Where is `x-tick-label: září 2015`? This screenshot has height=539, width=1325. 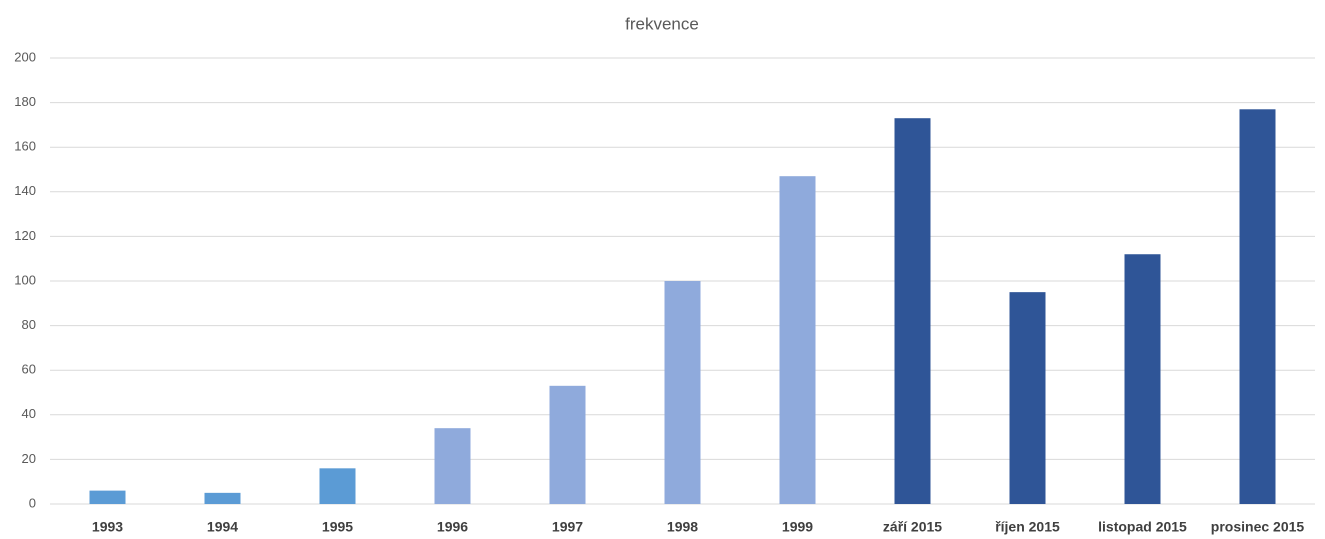
x-tick-label: září 2015 is located at coordinates (912, 527).